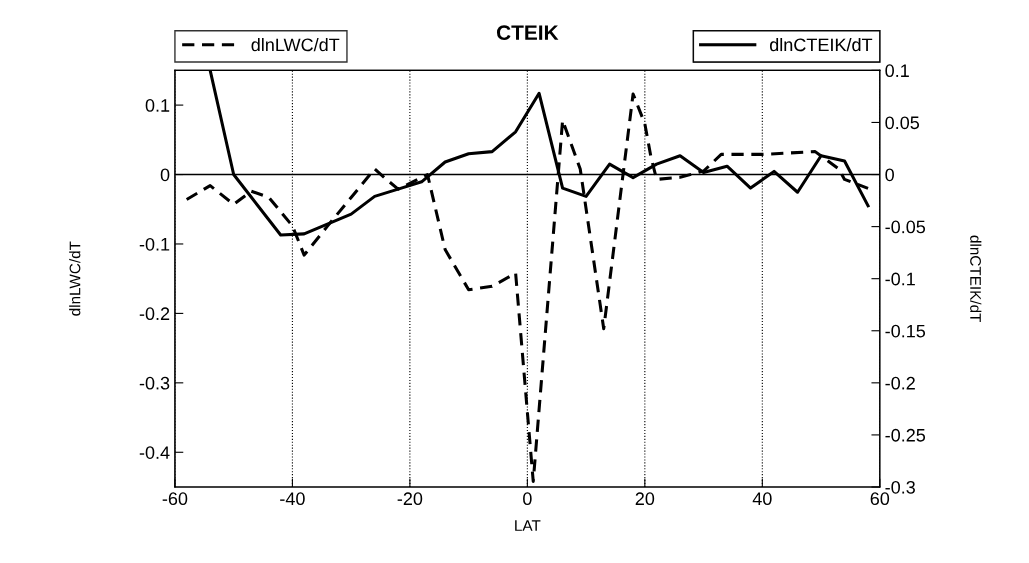  What do you see at coordinates (905, 227) in the screenshot?
I see `y2-tick-label: -0.05` at bounding box center [905, 227].